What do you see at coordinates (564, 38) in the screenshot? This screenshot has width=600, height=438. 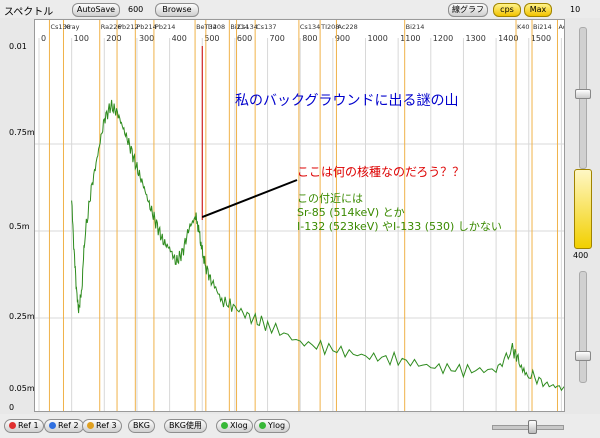 I see `x-tick-label: 1600` at bounding box center [564, 38].